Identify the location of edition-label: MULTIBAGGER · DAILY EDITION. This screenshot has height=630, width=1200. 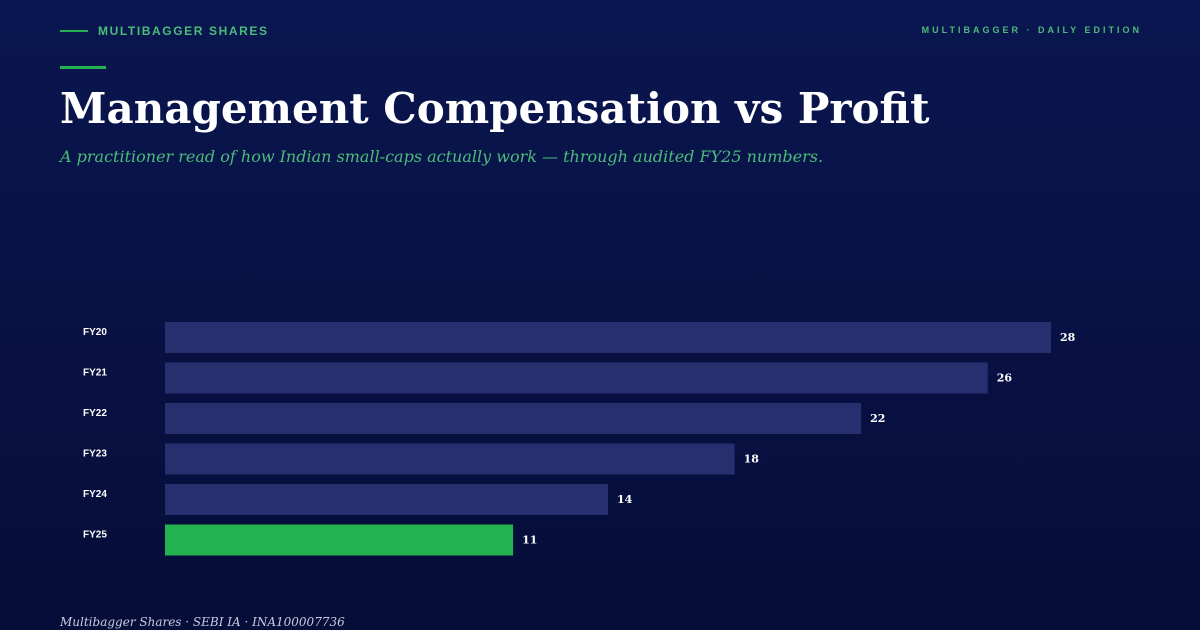
(1031, 30).